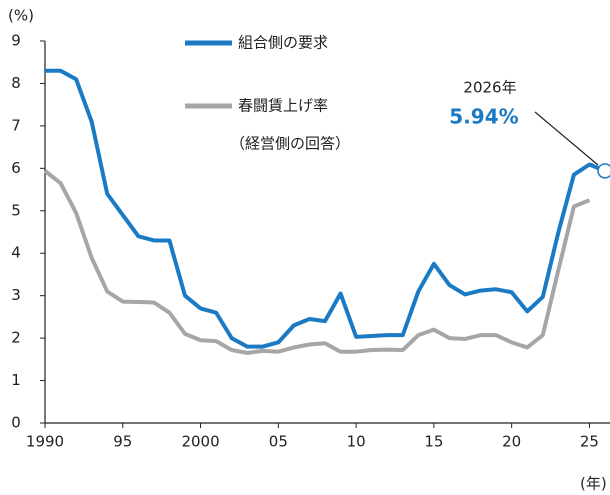 The height and width of the screenshot is (495, 610). I want to click on leader-line, so click(566, 138).